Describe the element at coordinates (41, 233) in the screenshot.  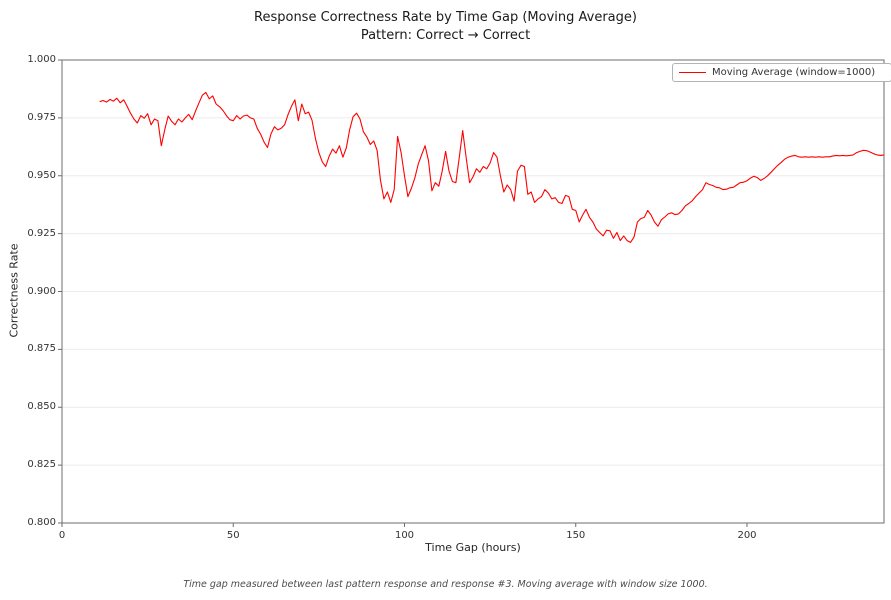
I see `y-tick-label: 0.925` at that location.